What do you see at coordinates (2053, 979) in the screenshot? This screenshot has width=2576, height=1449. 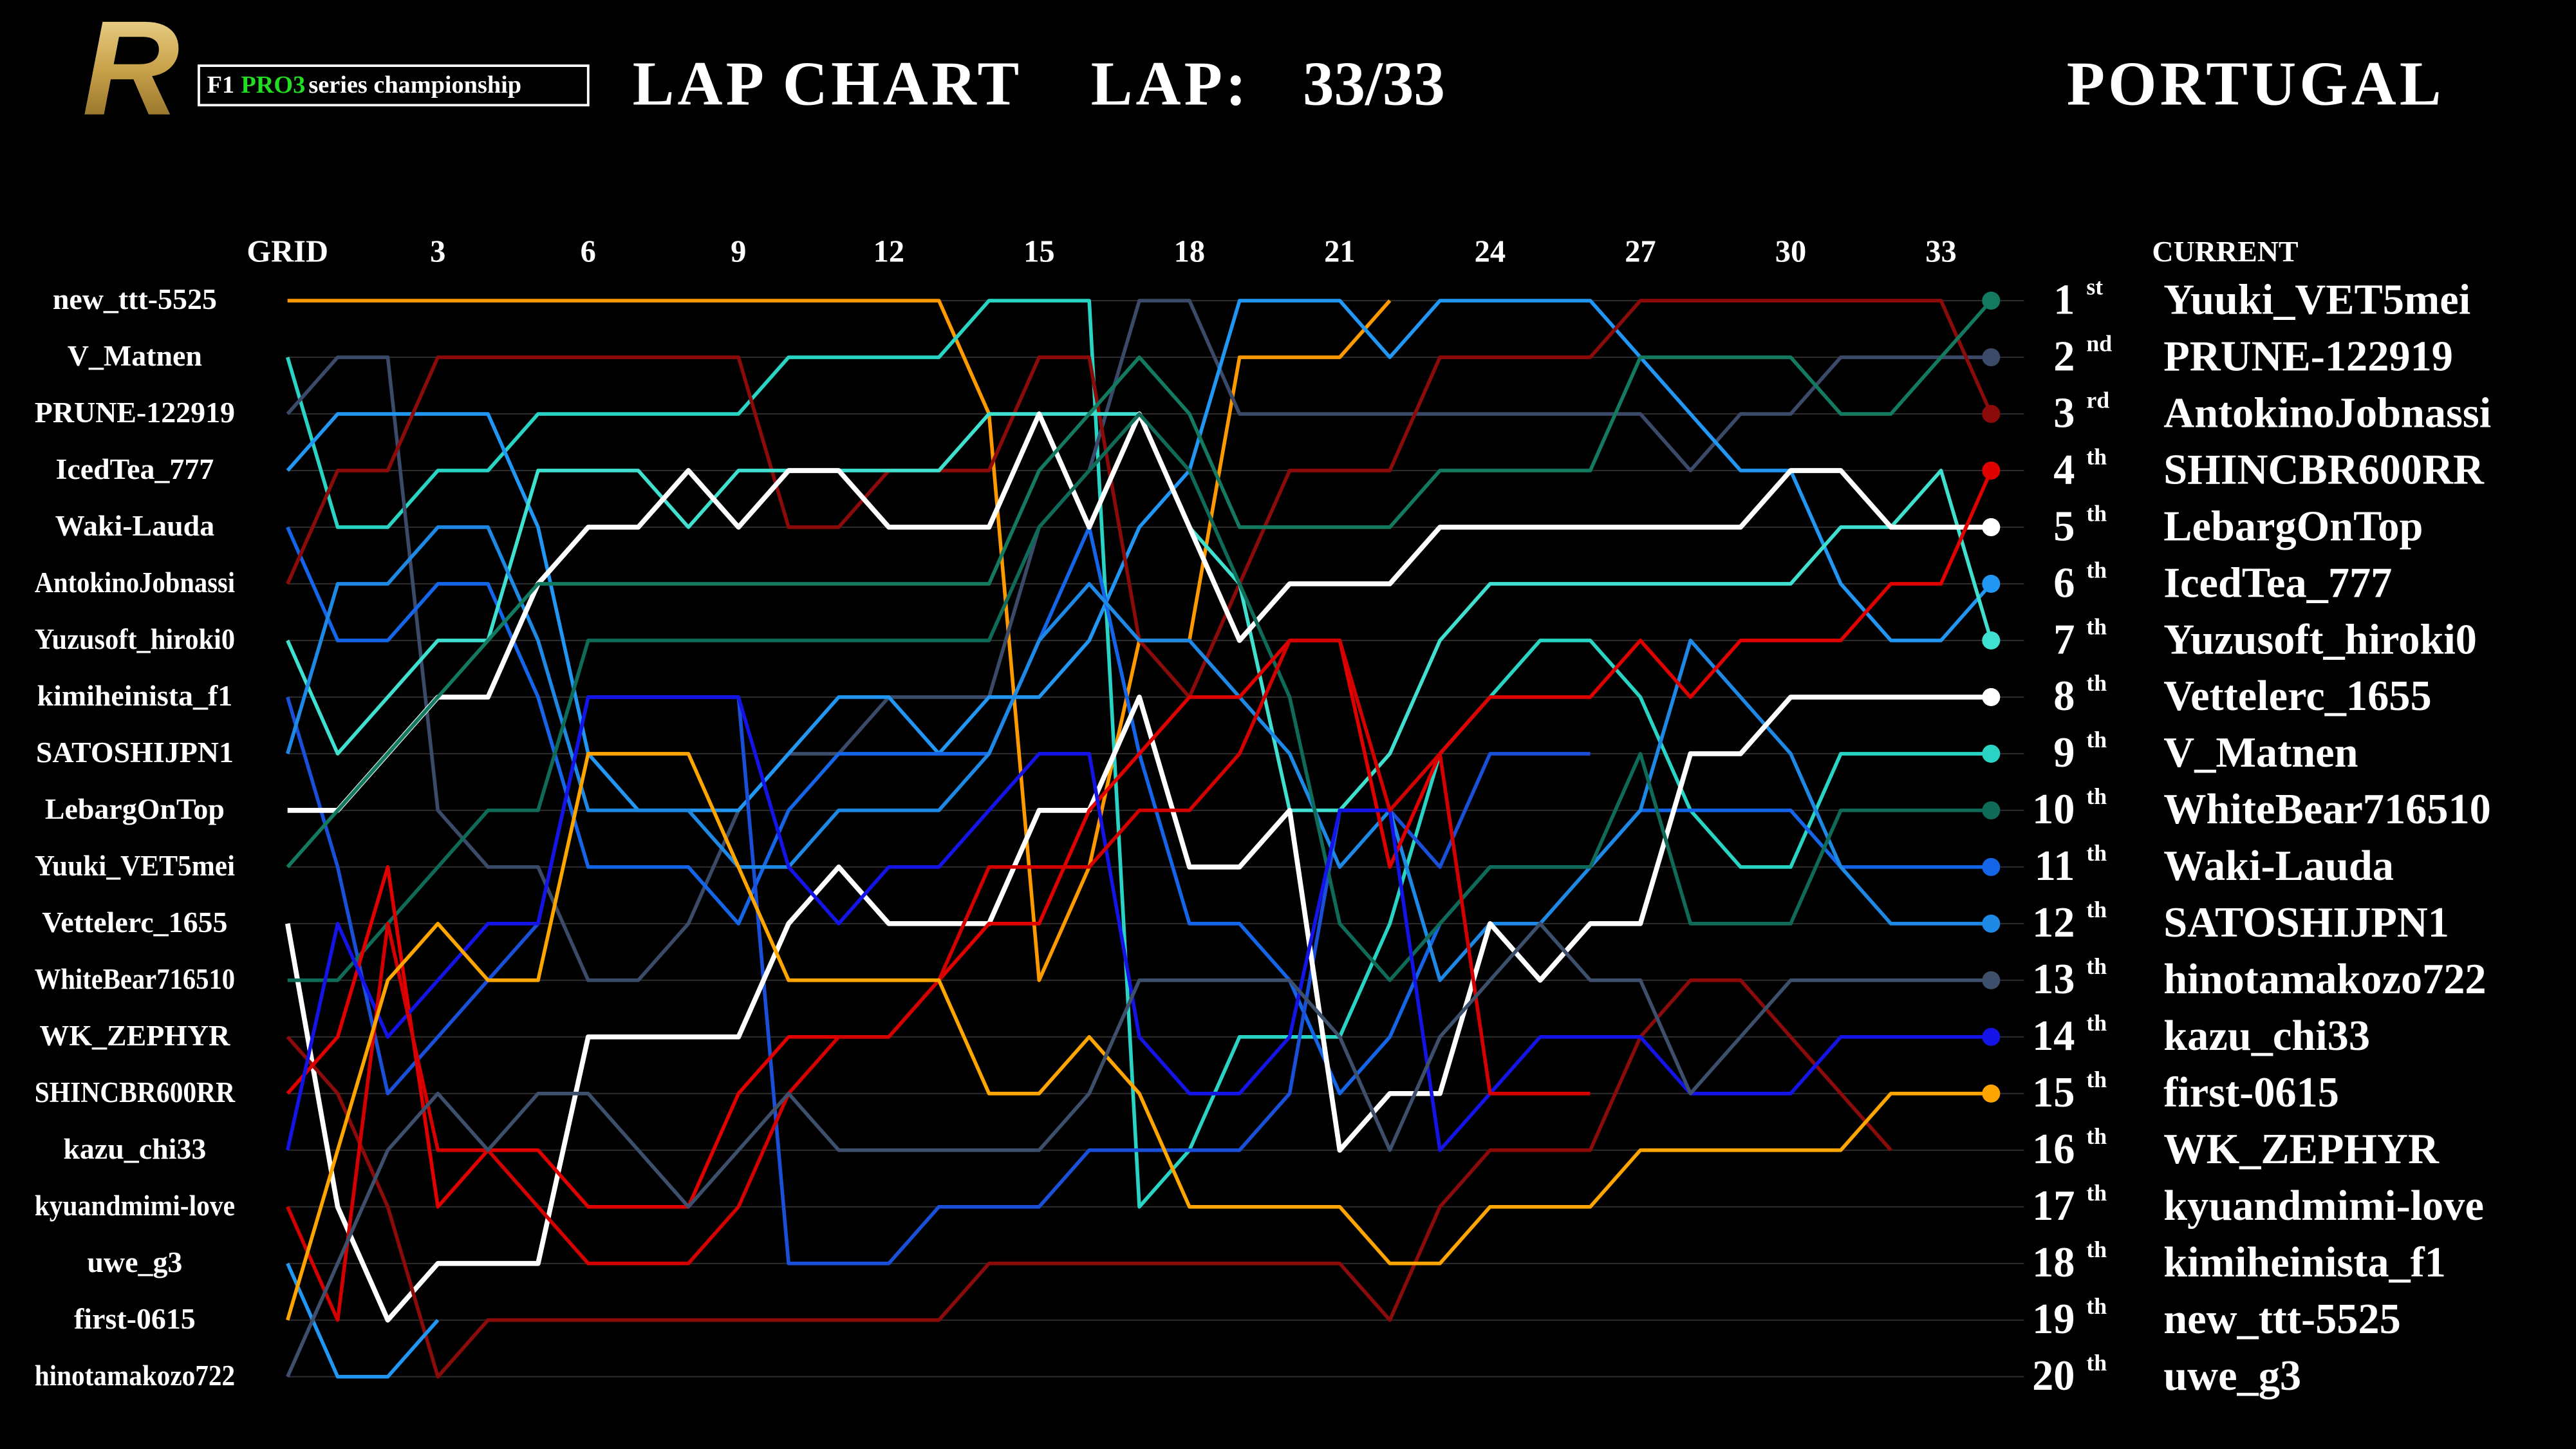 I see `position-number: 13` at bounding box center [2053, 979].